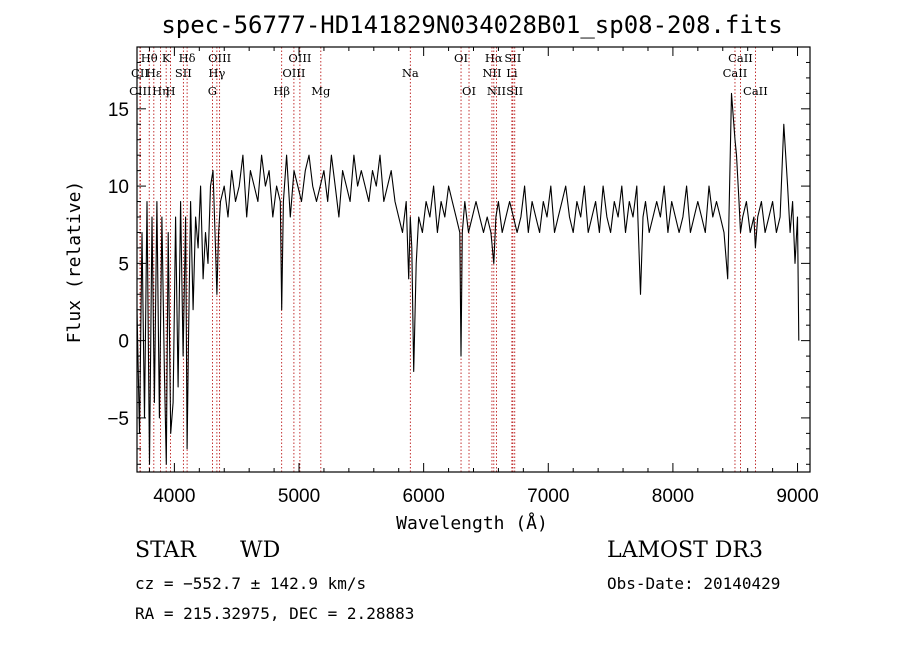 This screenshot has width=900, height=649. Describe the element at coordinates (216, 73) in the screenshot. I see `spectral-line-label: Hγ` at that location.